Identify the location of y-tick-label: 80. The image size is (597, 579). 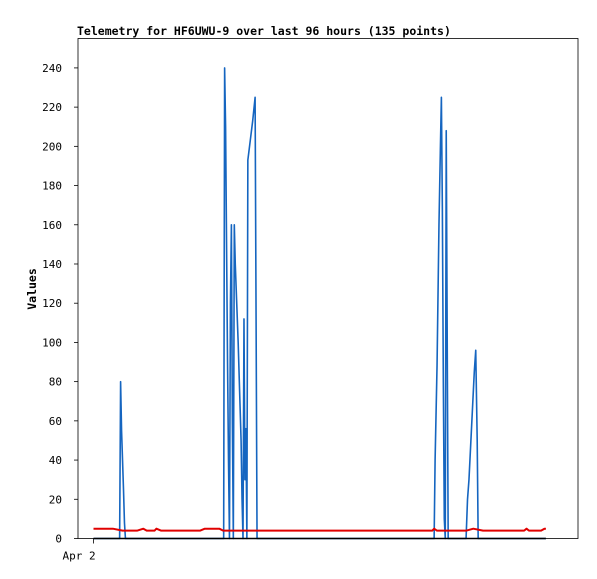
(55, 382).